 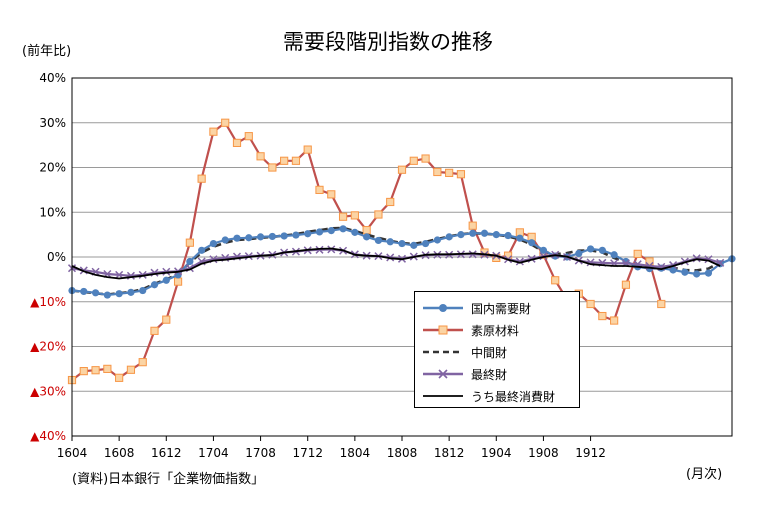 What do you see at coordinates (489, 375) in the screenshot?
I see `legend-label: 最終財` at bounding box center [489, 375].